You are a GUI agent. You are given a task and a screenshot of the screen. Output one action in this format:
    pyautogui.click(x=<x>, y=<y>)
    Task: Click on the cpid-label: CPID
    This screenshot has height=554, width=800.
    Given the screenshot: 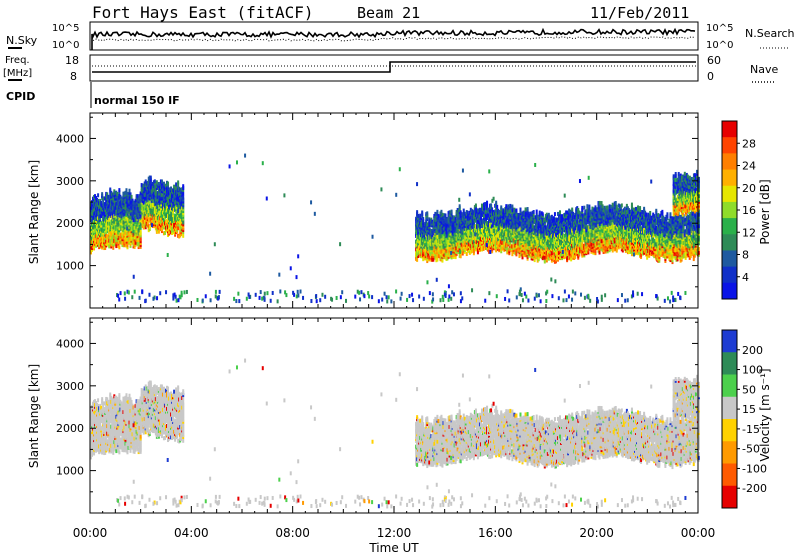 What is the action you would take?
    pyautogui.click(x=20, y=96)
    